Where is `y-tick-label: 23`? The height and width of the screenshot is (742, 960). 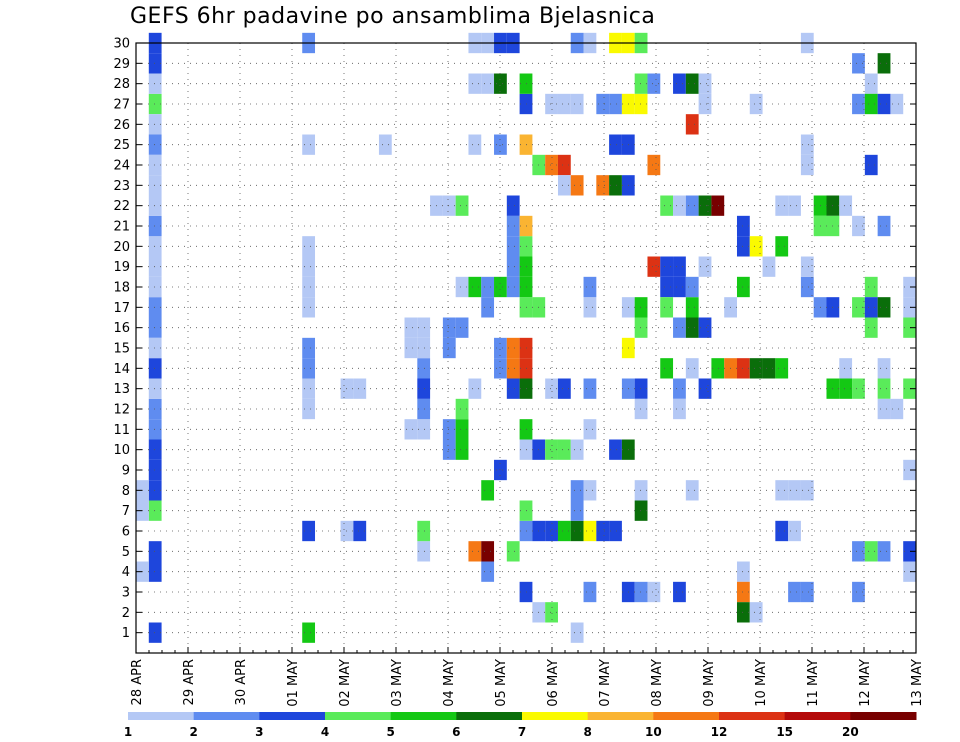
y-tick-label: 23 is located at coordinates (121, 186).